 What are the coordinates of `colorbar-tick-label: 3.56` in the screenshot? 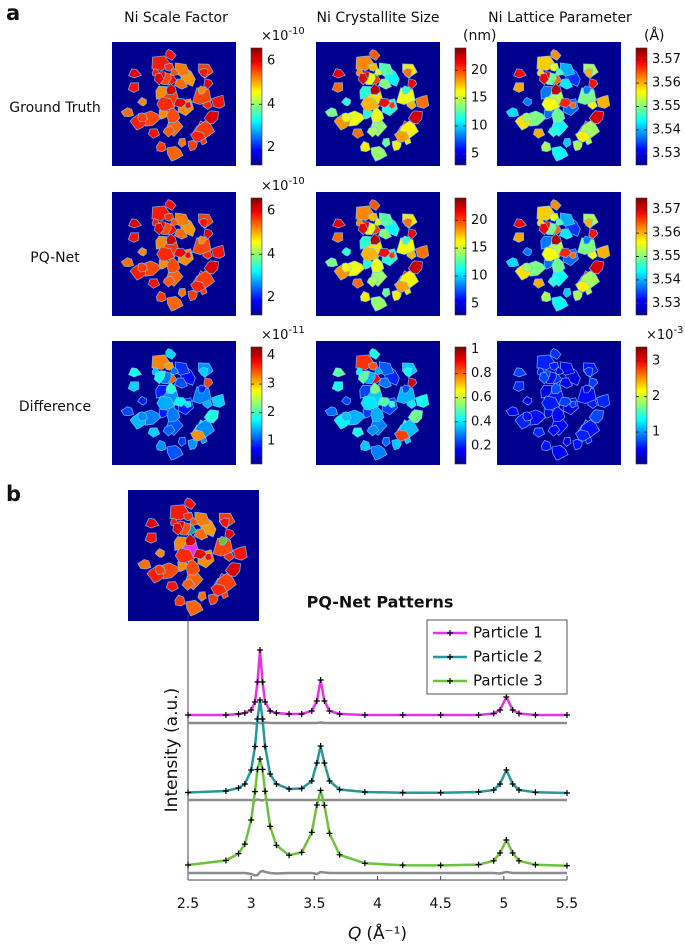 It's located at (666, 233).